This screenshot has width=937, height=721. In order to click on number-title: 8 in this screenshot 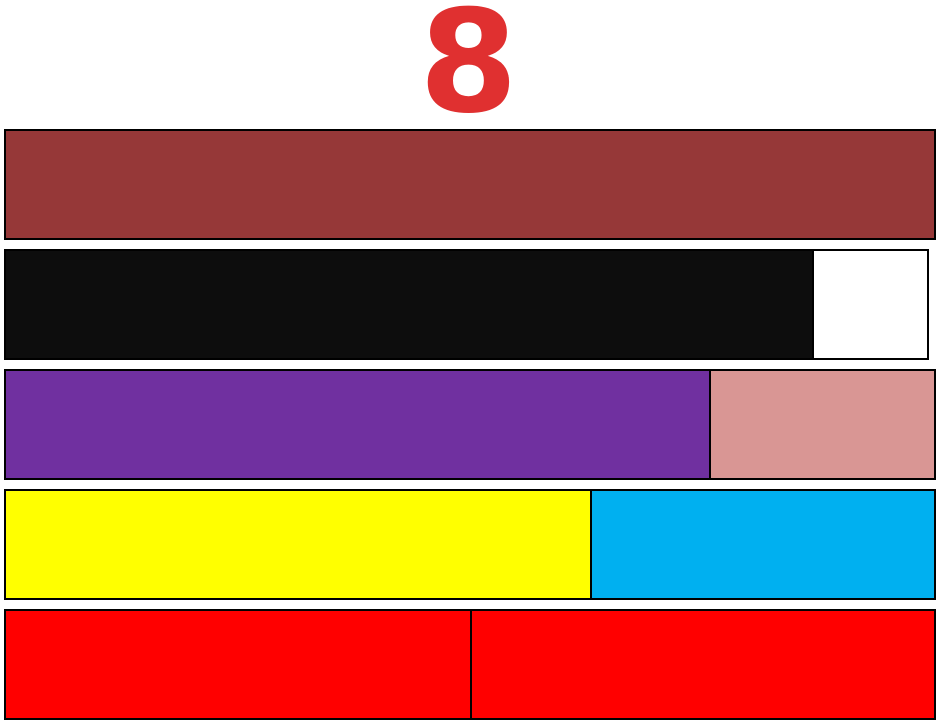, I will do `click(468, 72)`.